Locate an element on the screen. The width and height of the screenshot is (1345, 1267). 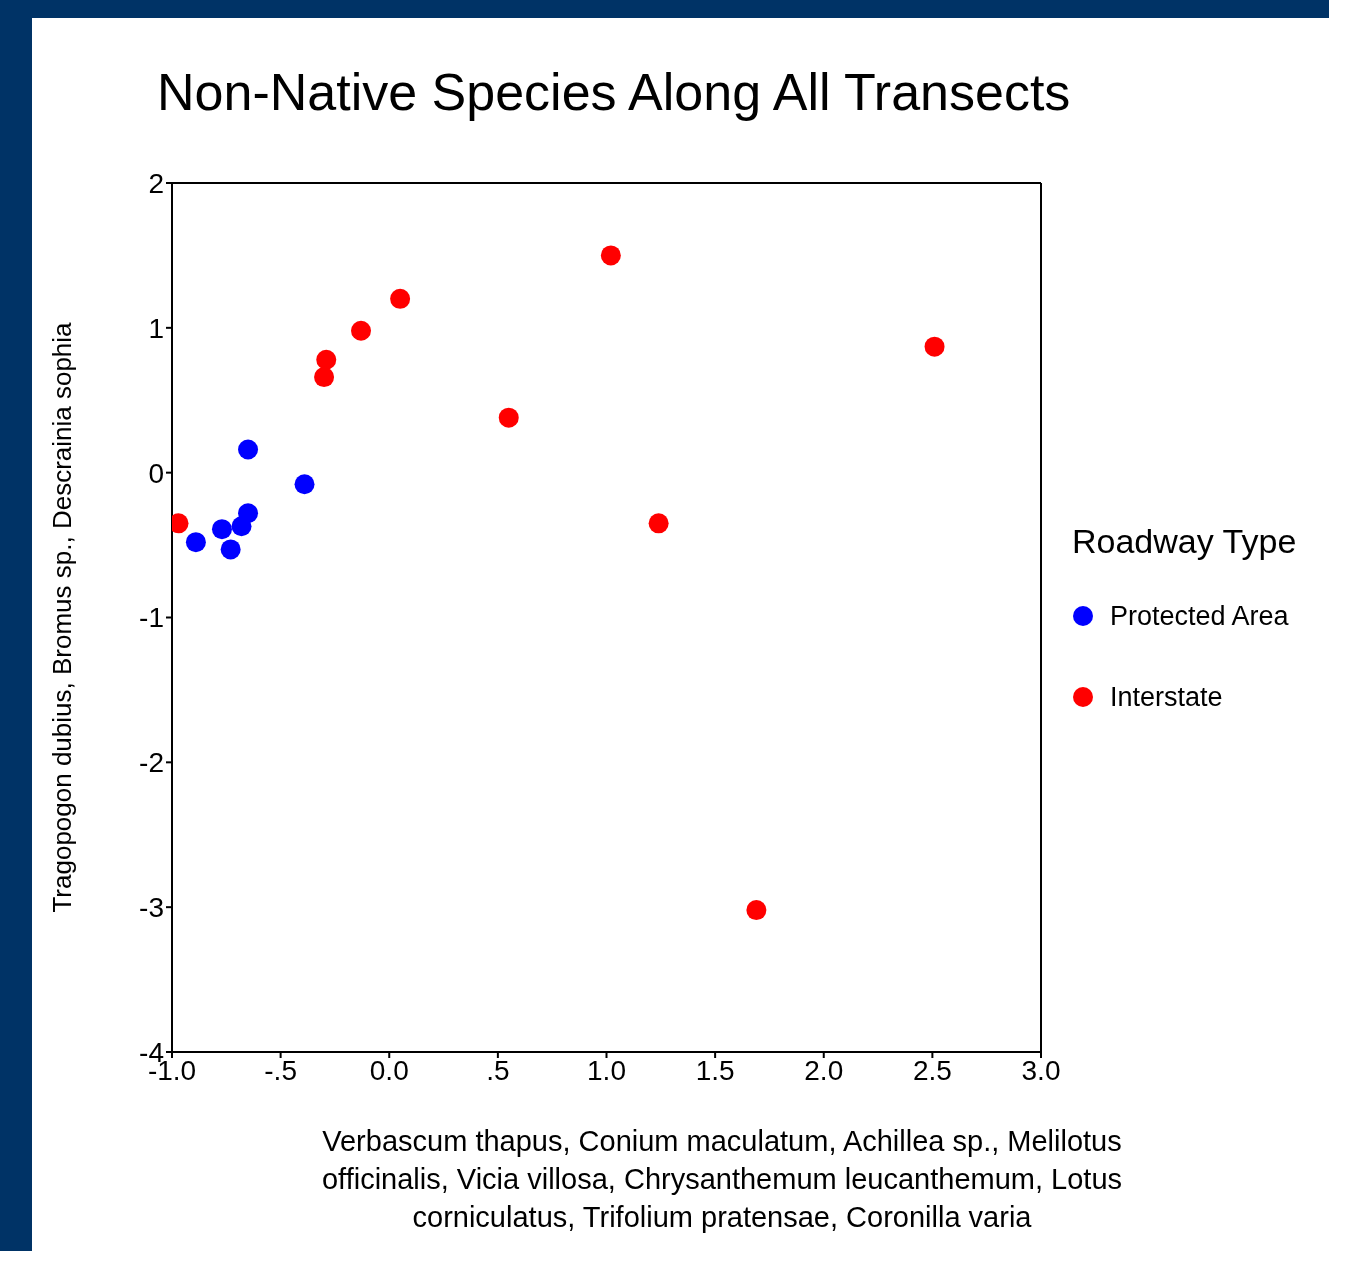
legend-label: Interstate is located at coordinates (1166, 697).